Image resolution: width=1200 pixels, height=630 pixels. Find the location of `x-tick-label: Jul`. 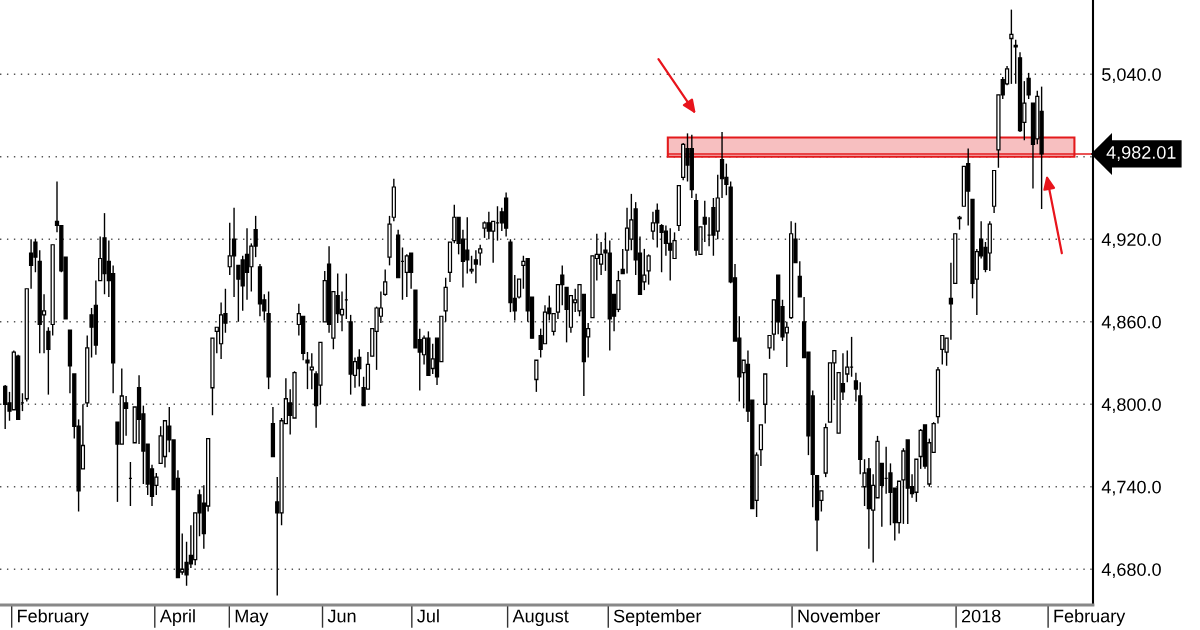

x-tick-label: Jul is located at coordinates (428, 616).